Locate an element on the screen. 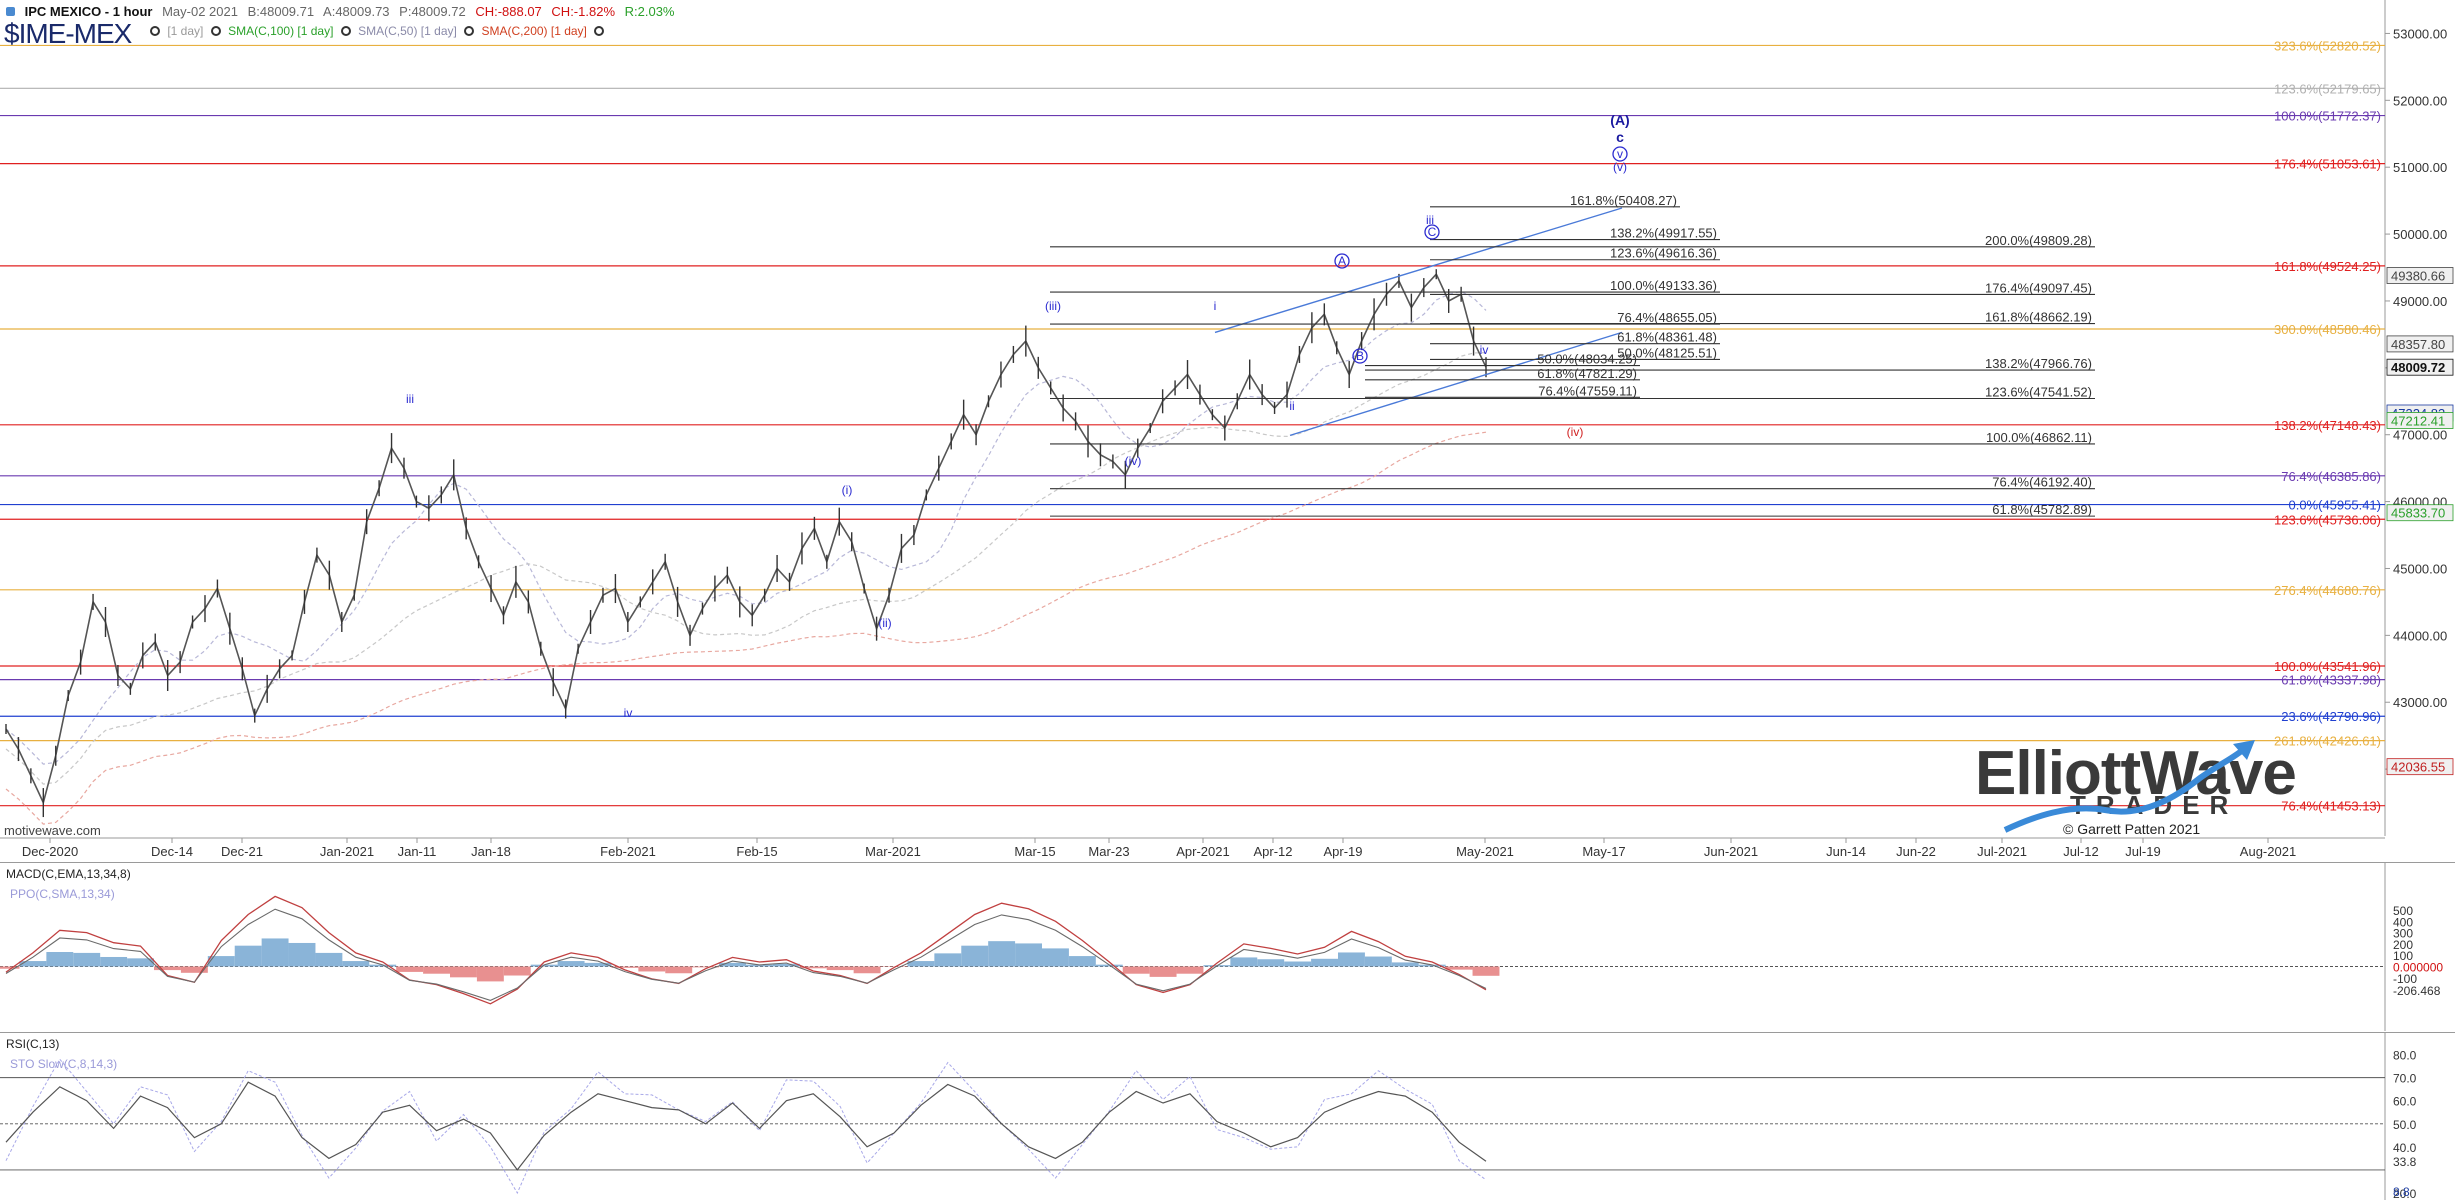 Image resolution: width=2455 pixels, height=1200 pixels. ppo-subtitle: PPO(C,SMA,13,34) is located at coordinates (62, 894).